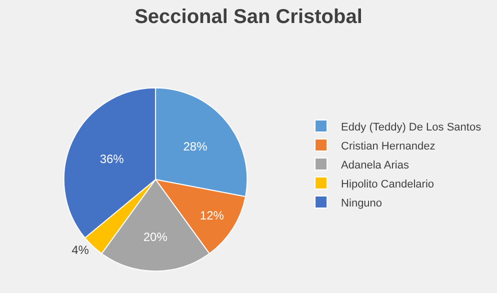 This screenshot has width=497, height=293. What do you see at coordinates (375, 165) in the screenshot?
I see `legend-label: Adanela Arias` at bounding box center [375, 165].